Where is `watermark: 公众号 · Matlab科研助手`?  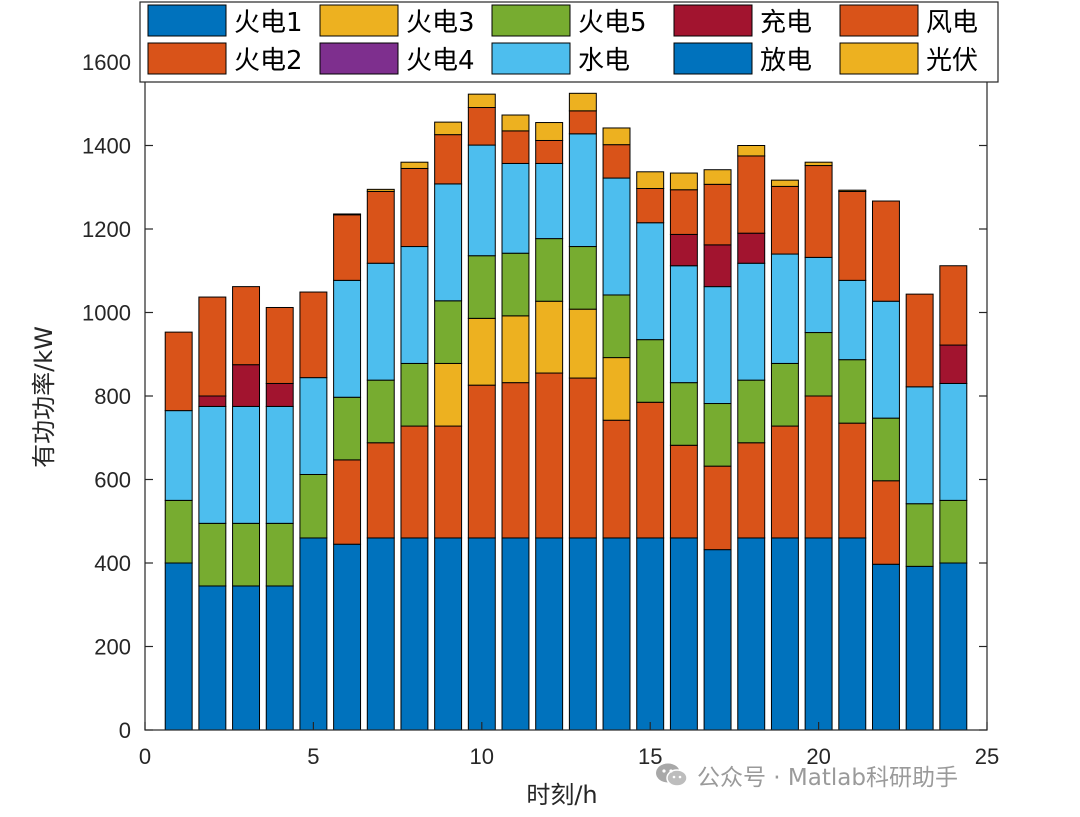
watermark: 公众号 · Matlab科研助手 is located at coordinates (806, 775).